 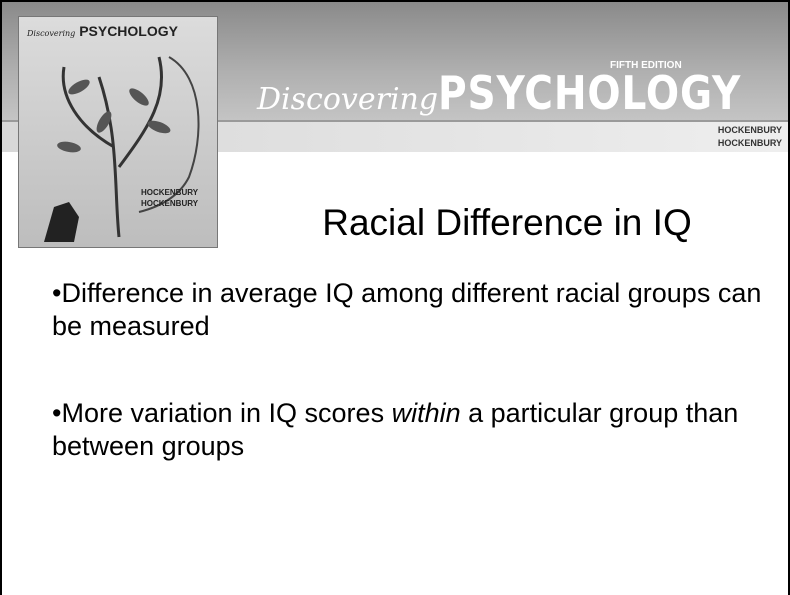 I want to click on logo-script: Discovering, so click(x=348, y=99).